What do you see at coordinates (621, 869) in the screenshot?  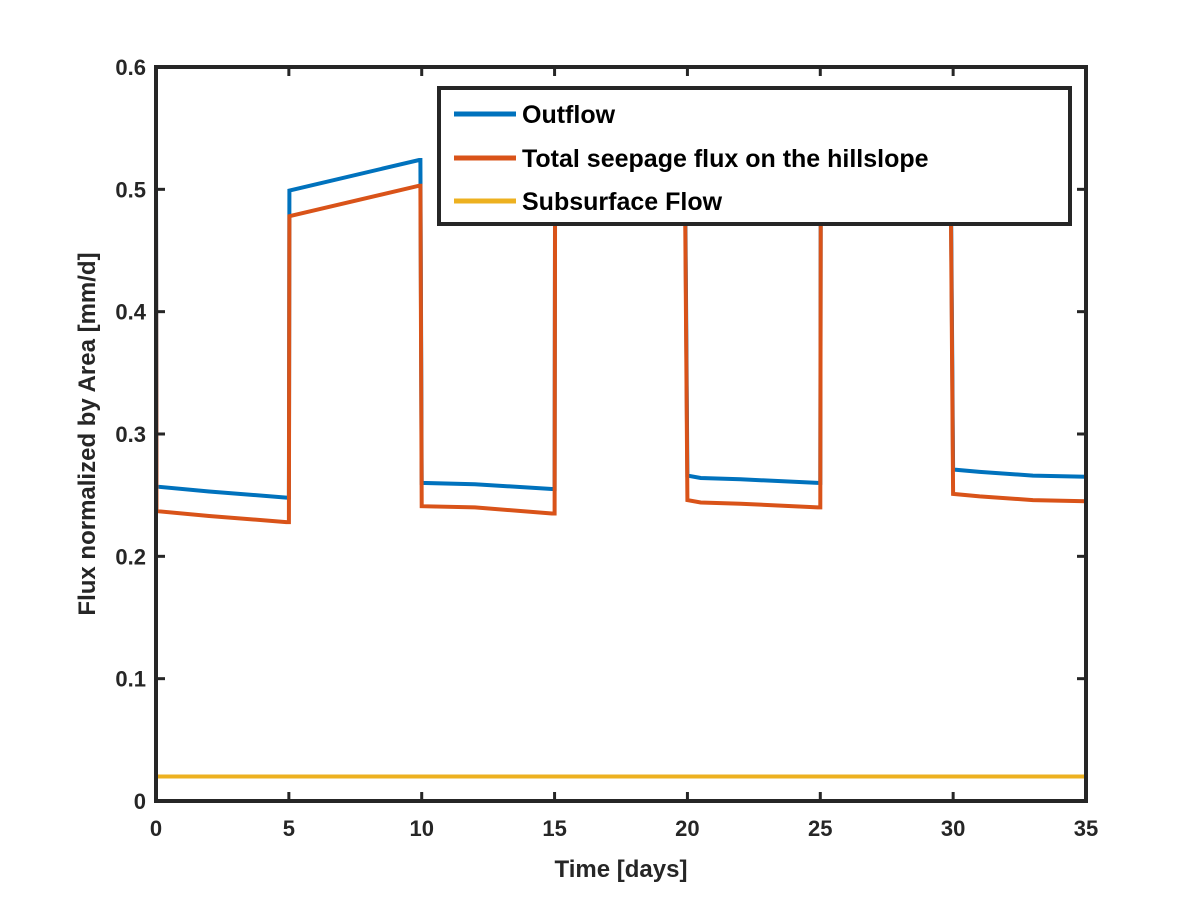 I see `x-axis-label: Time [days]` at bounding box center [621, 869].